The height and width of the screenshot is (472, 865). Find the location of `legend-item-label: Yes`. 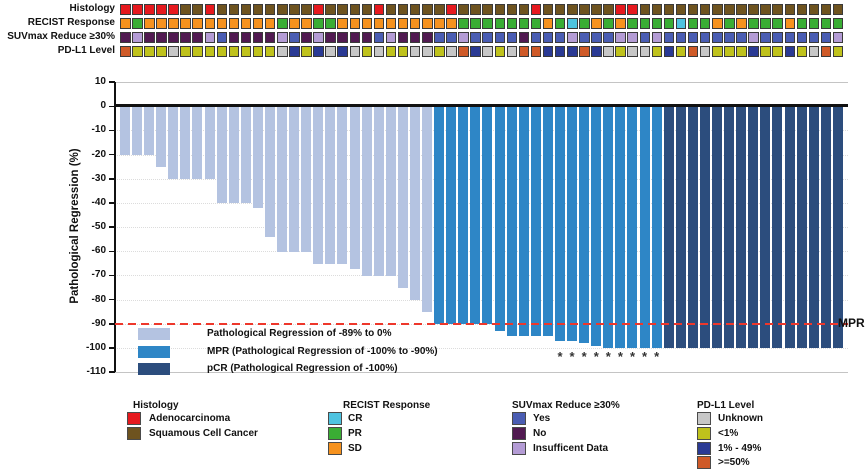

legend-item-label: Yes is located at coordinates (542, 418).